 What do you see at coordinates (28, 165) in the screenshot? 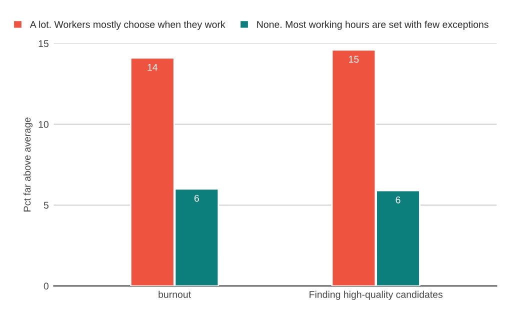
I see `y-axis-title: Pct far above average` at bounding box center [28, 165].